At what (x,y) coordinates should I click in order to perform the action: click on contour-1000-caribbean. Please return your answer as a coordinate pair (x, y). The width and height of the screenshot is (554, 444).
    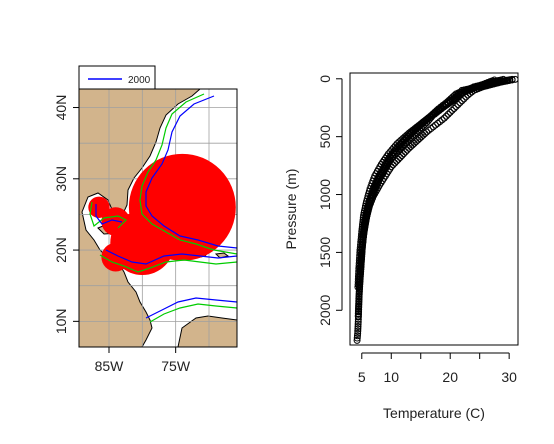
    Looking at the image, I should click on (168, 263).